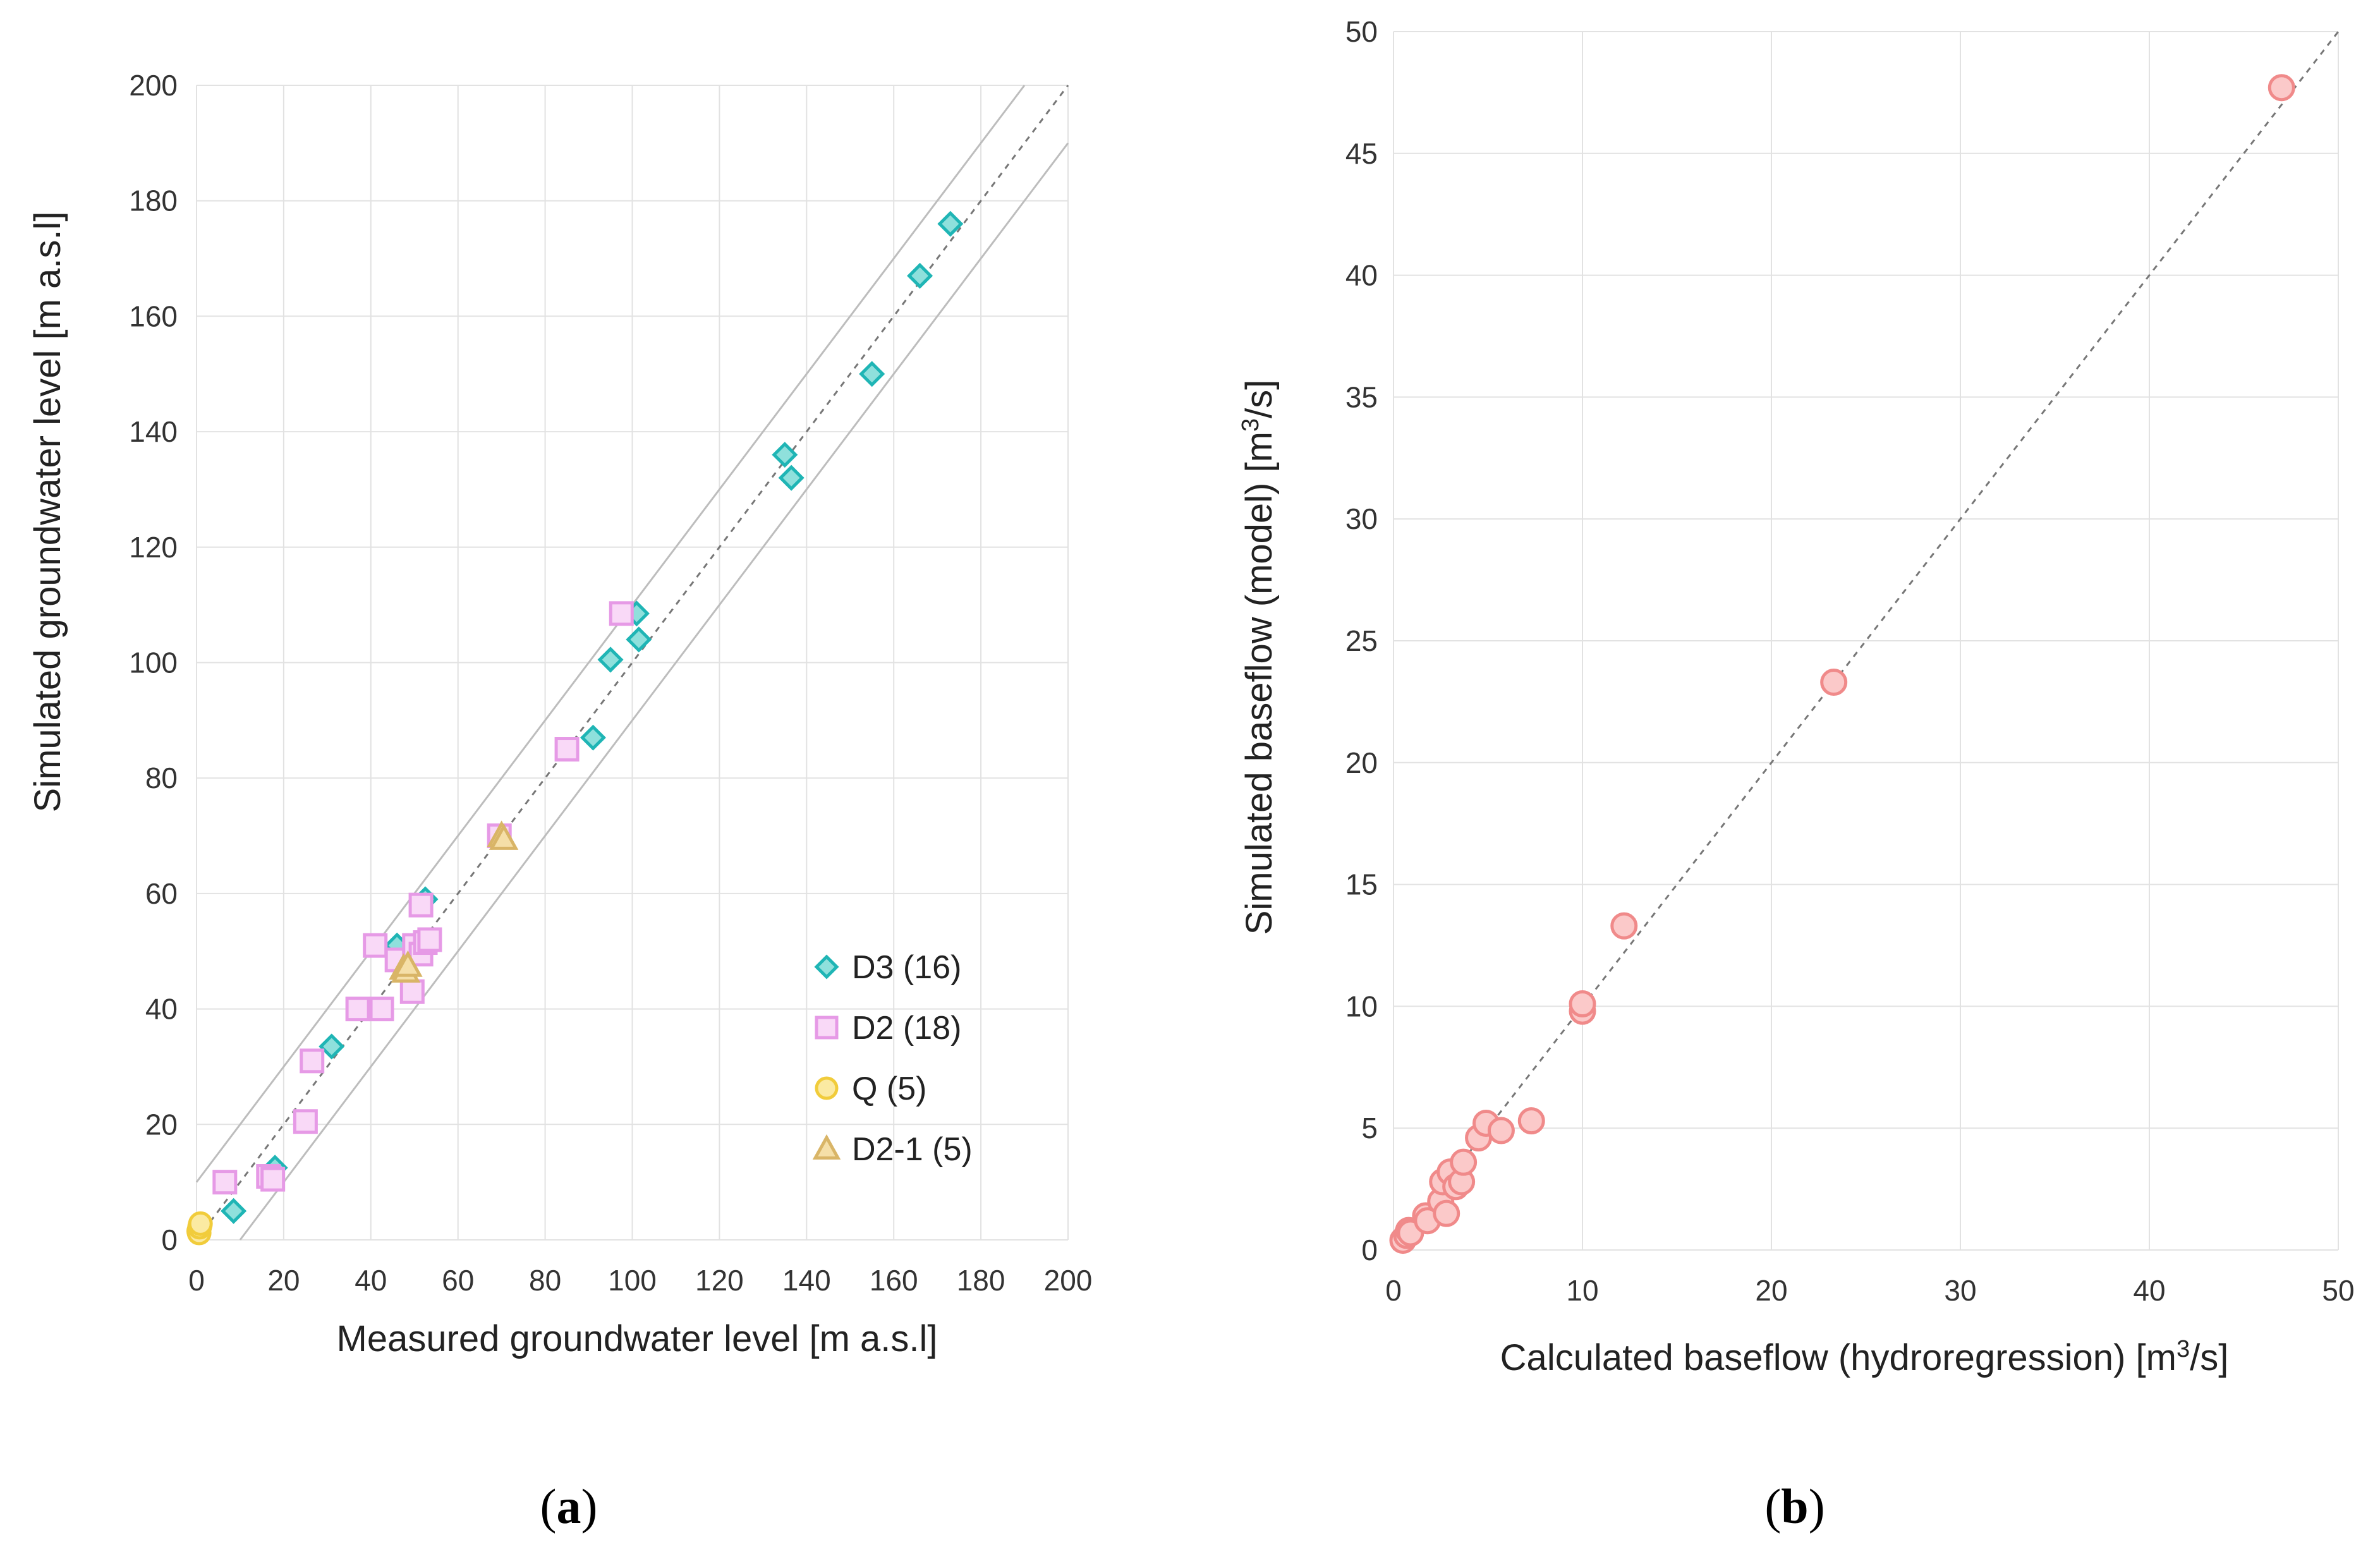  I want to click on legend-label: D3 (16), so click(906, 967).